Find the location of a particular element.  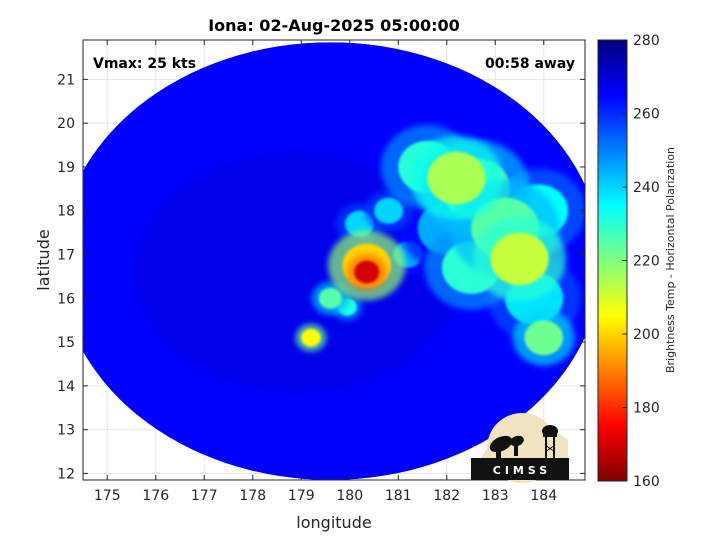

x-tick-label: 181 is located at coordinates (398, 496).